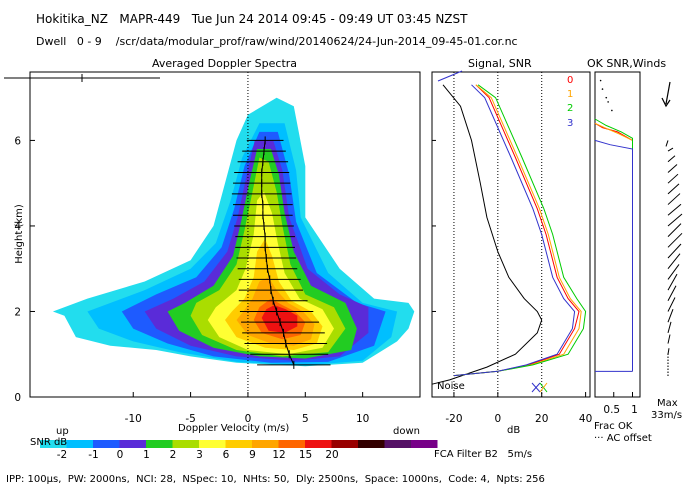 The width and height of the screenshot is (700, 500). Describe the element at coordinates (570, 108) in the screenshot. I see `channel-2-label: 2` at that location.